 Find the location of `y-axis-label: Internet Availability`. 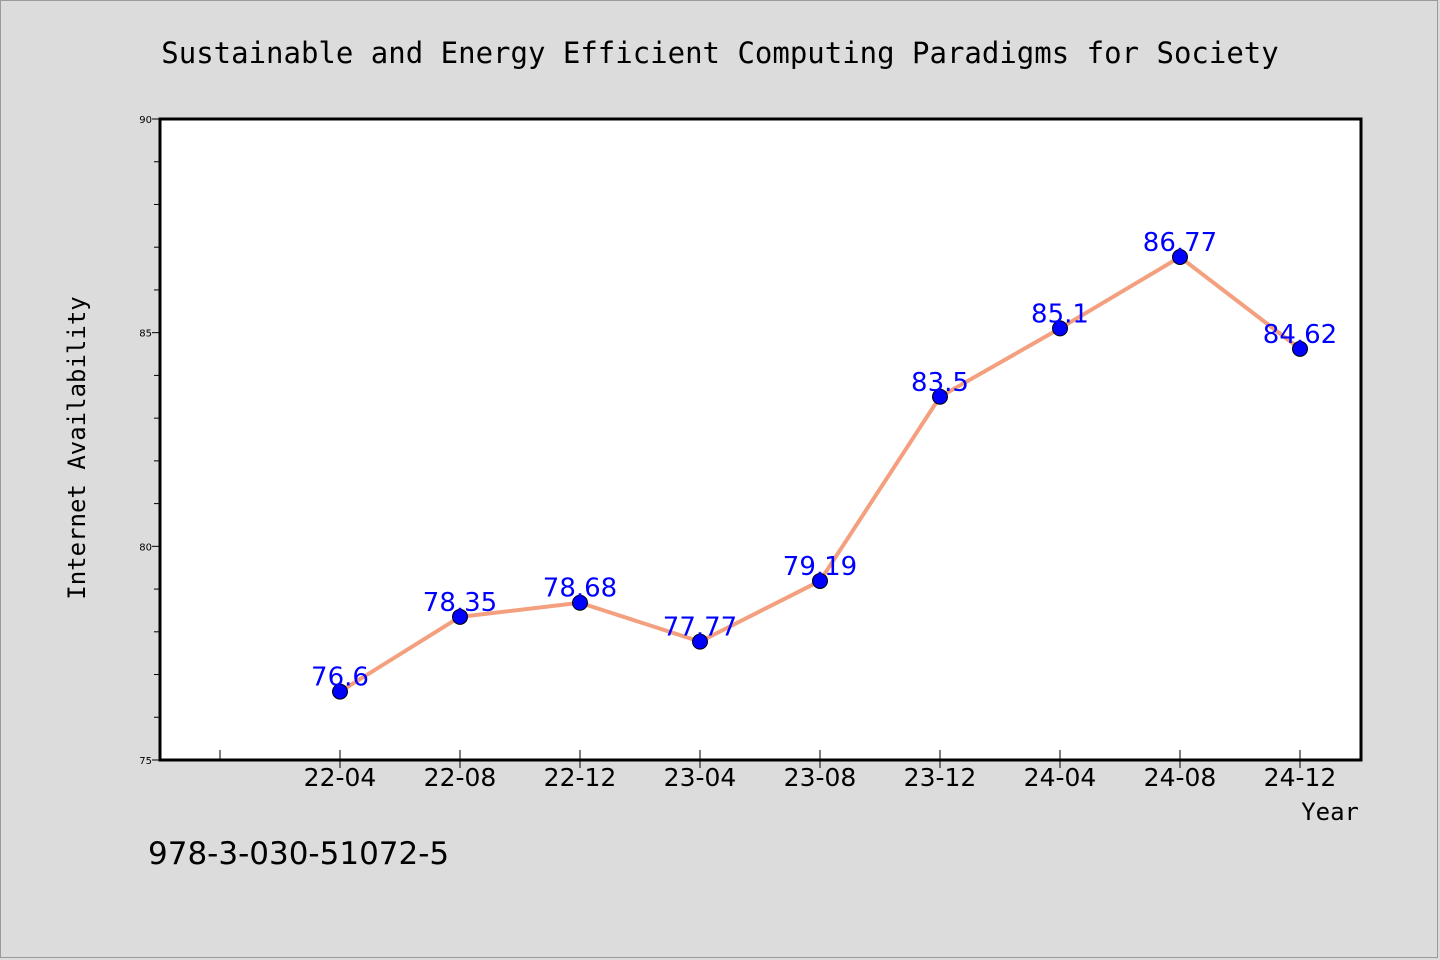

y-axis-label: Internet Availability is located at coordinates (77, 447).